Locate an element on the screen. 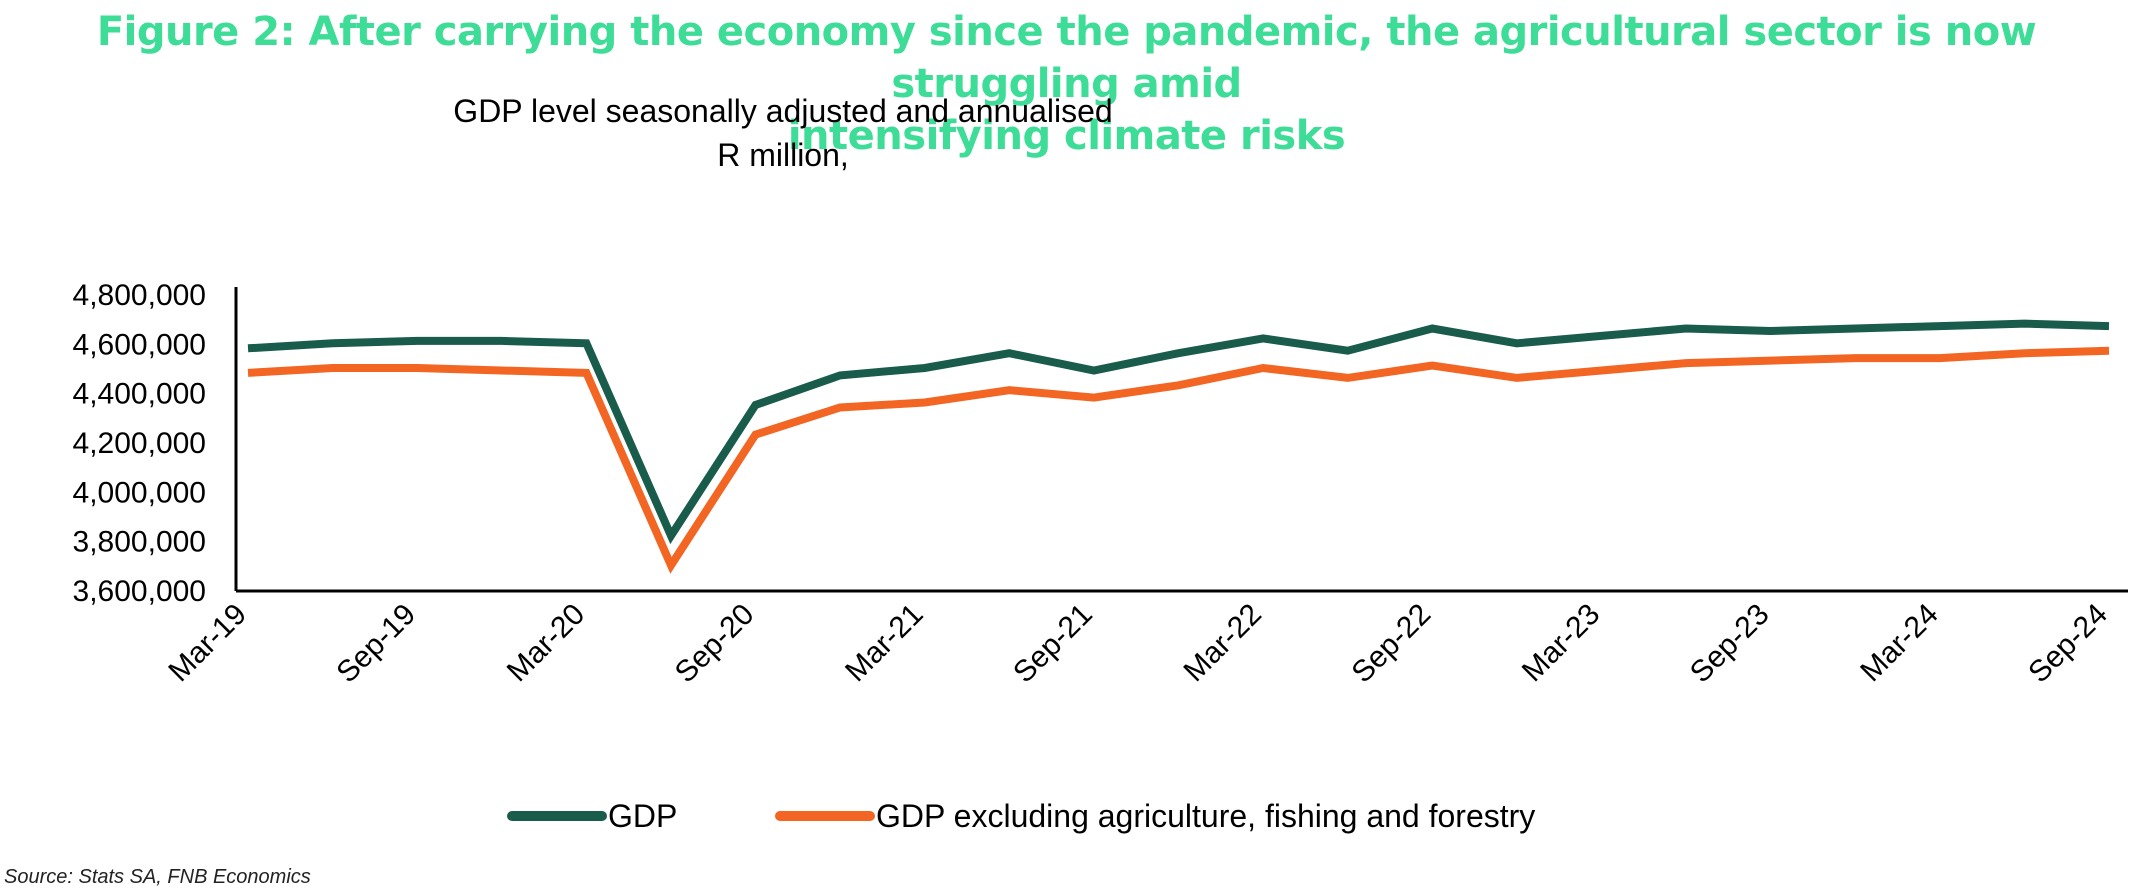 This screenshot has width=2133, height=893. y-tick-label: 4,000,000 is located at coordinates (139, 492).